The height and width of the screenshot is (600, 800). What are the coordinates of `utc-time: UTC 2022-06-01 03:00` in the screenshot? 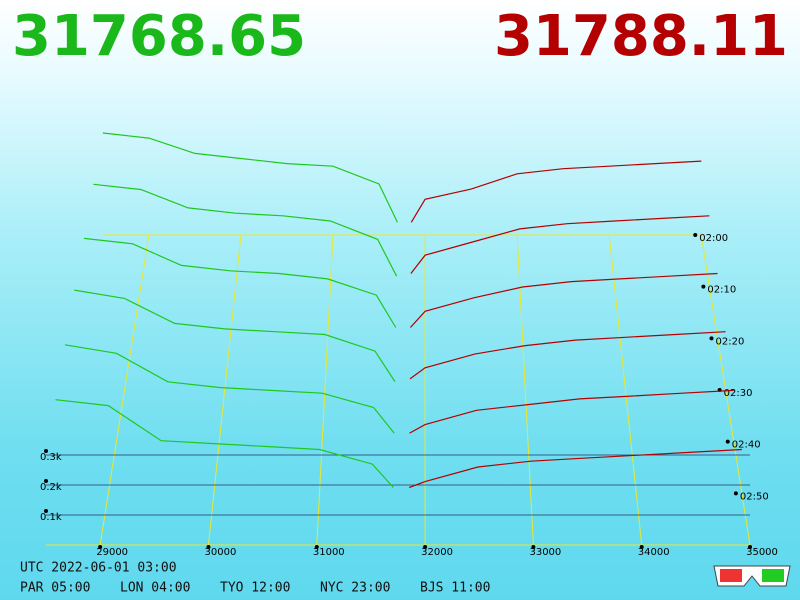 It's located at (98, 568).